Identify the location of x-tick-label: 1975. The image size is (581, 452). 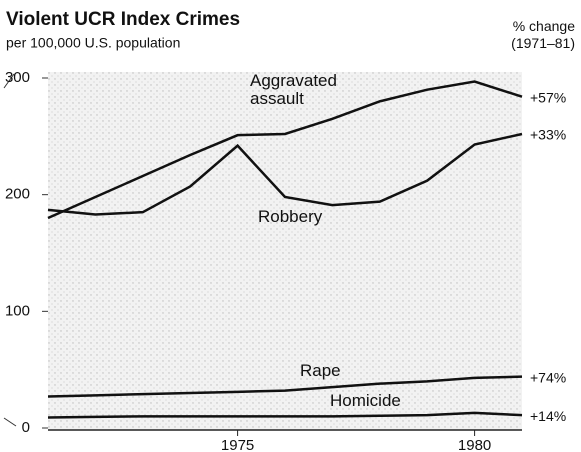
(237, 444).